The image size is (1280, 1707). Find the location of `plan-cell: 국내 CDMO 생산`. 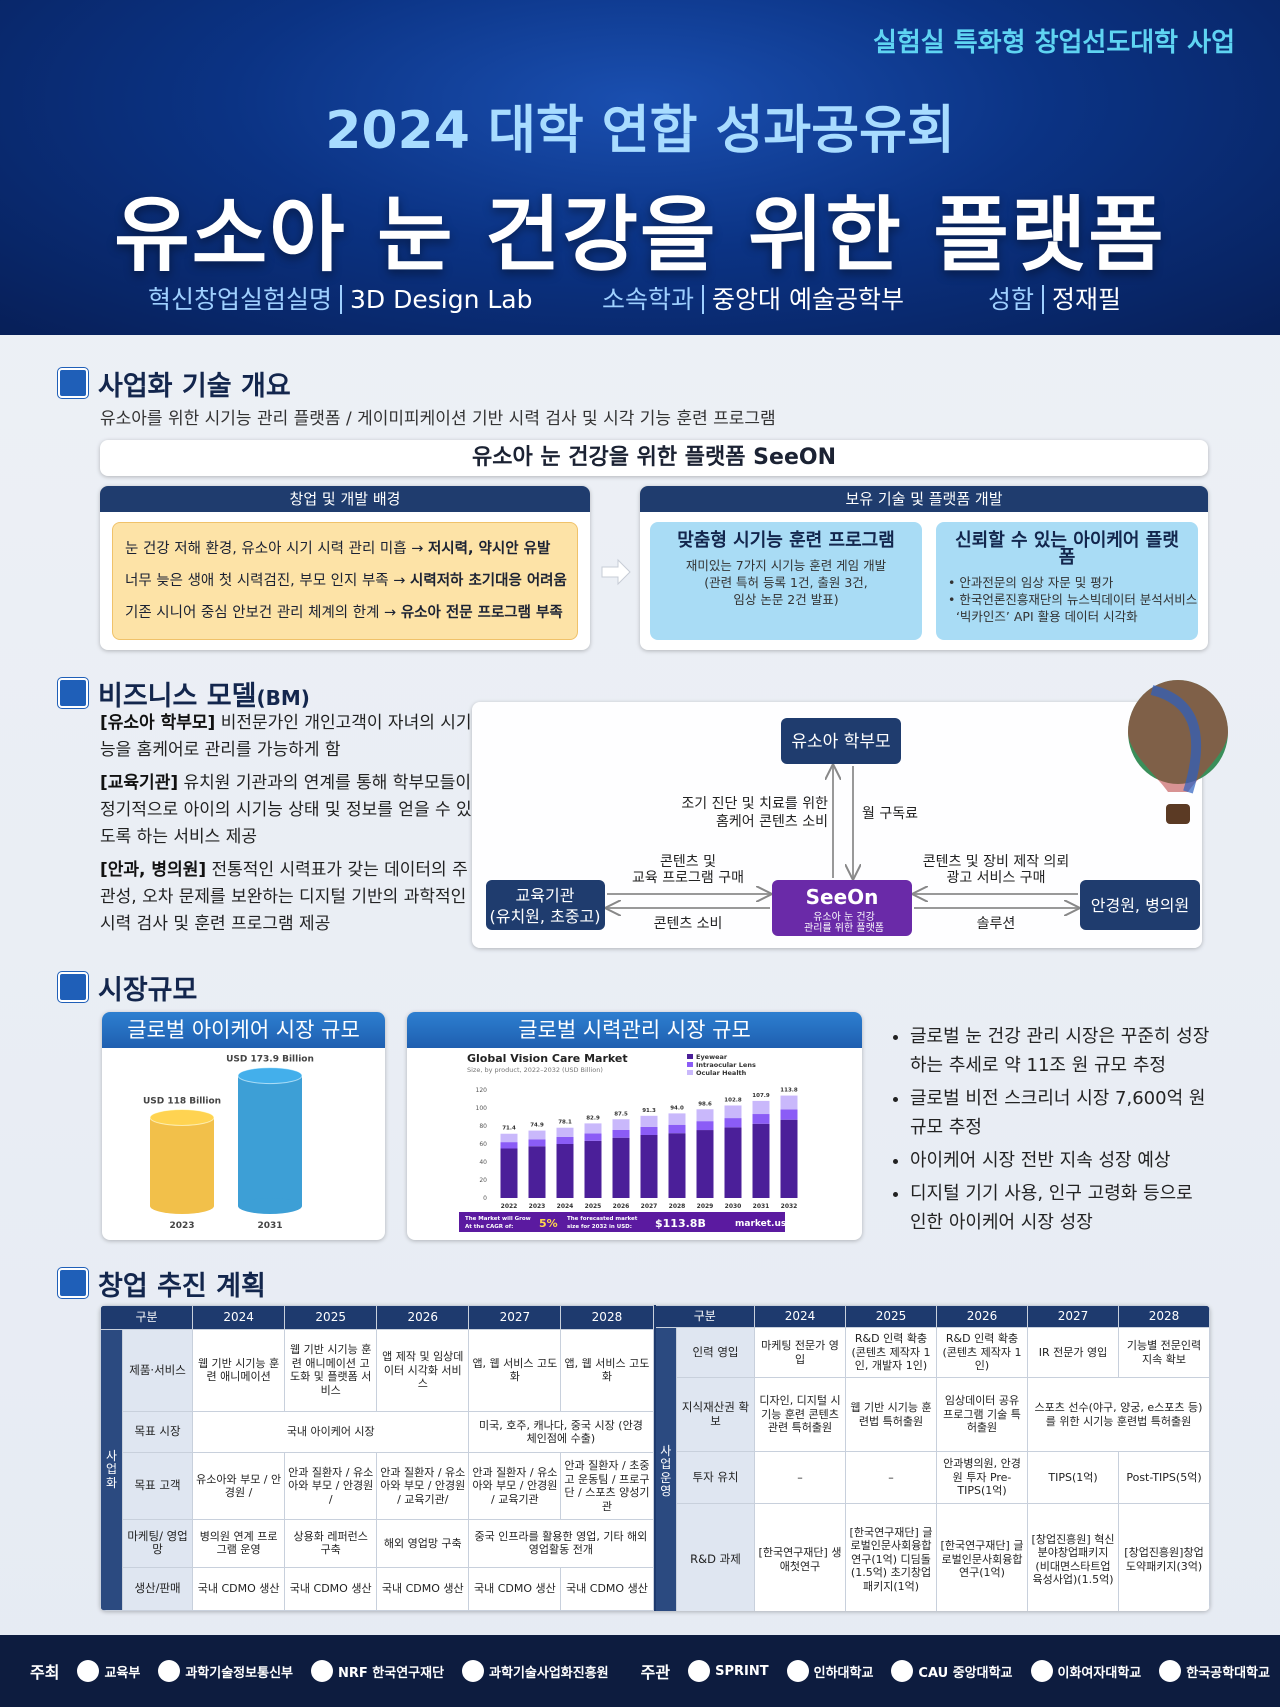

plan-cell: 국내 CDMO 생산 is located at coordinates (239, 1588).